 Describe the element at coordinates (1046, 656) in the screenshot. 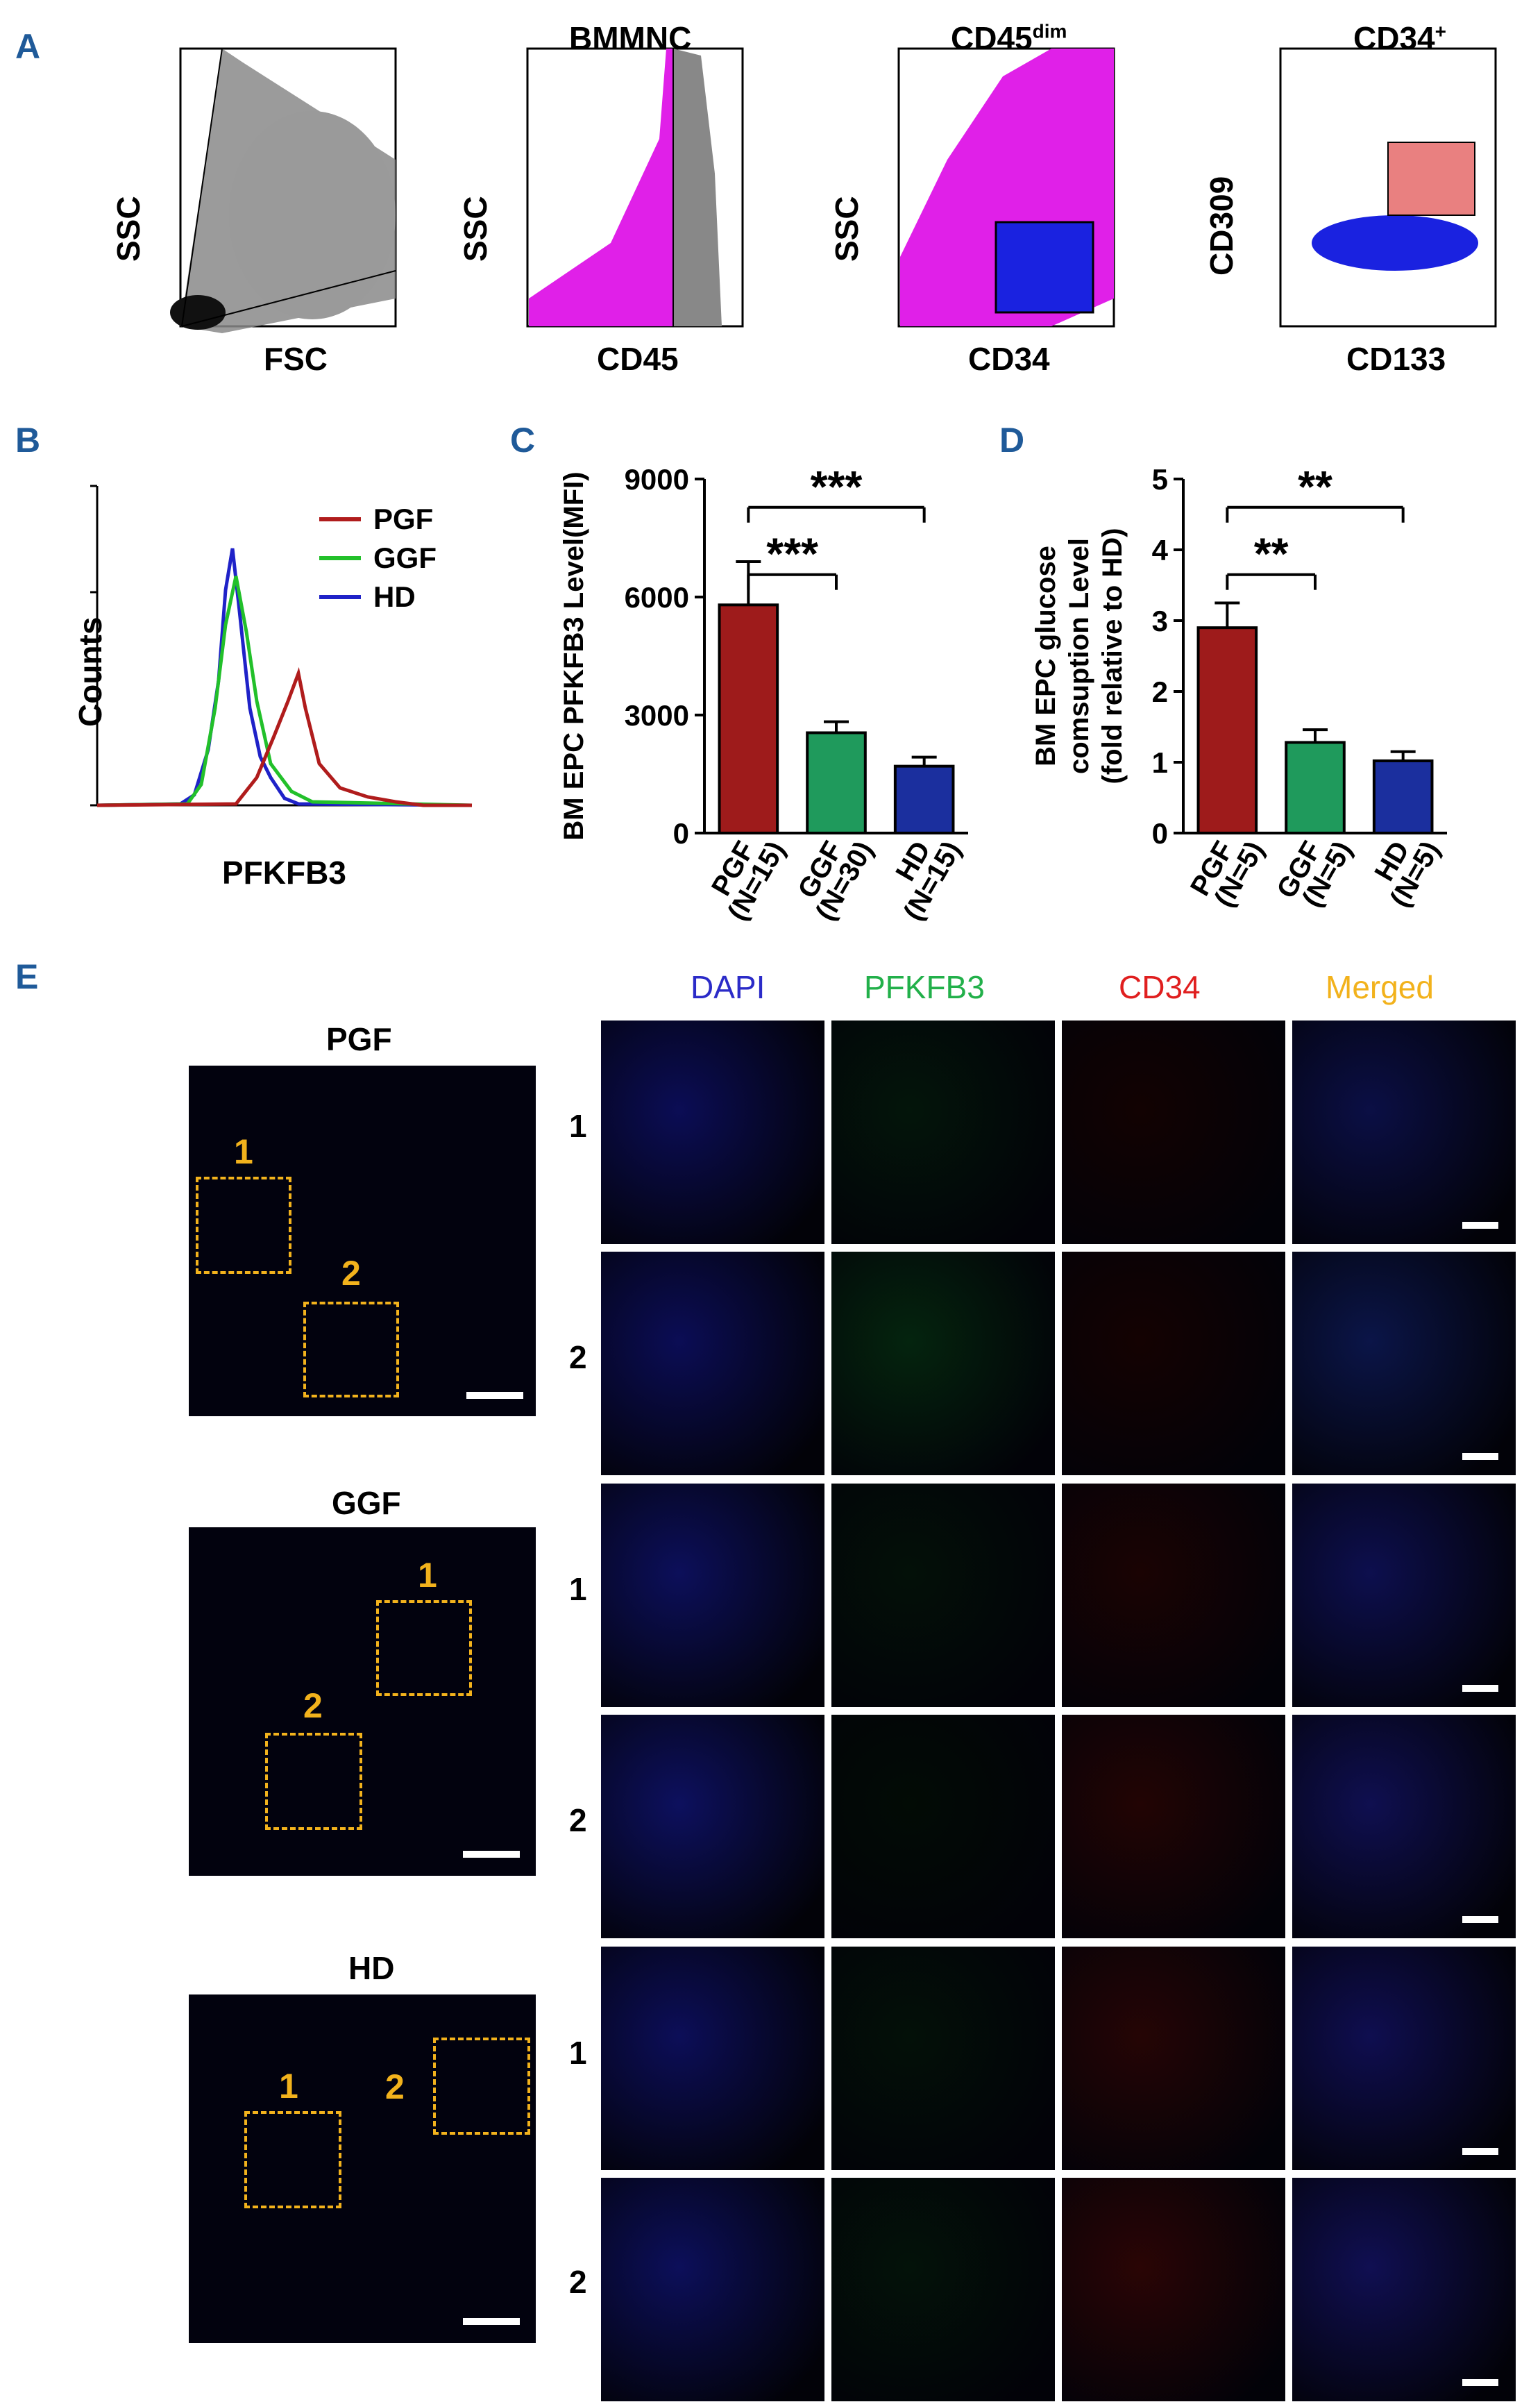

I see `y-axis-label: BM EPC glucose` at that location.